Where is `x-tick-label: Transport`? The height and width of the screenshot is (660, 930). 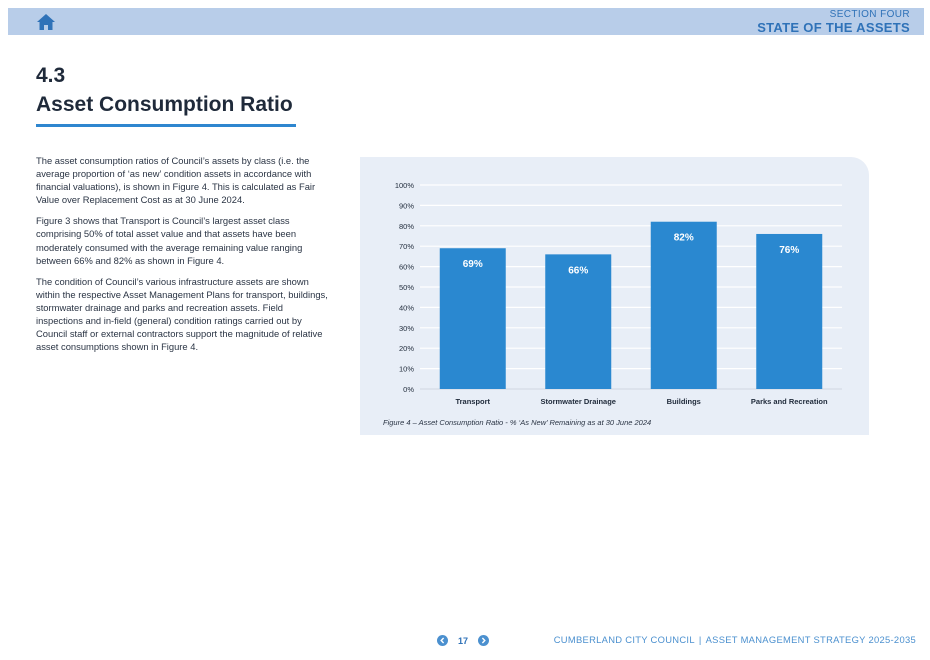 x-tick-label: Transport is located at coordinates (472, 401).